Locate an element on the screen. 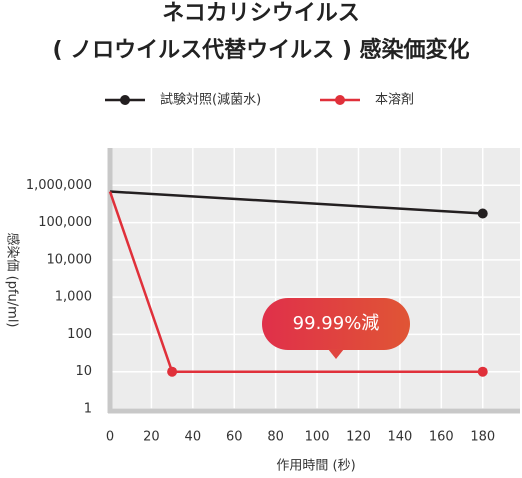 Image resolution: width=522 pixels, height=478 pixels. x-tick-label: 160 is located at coordinates (441, 437).